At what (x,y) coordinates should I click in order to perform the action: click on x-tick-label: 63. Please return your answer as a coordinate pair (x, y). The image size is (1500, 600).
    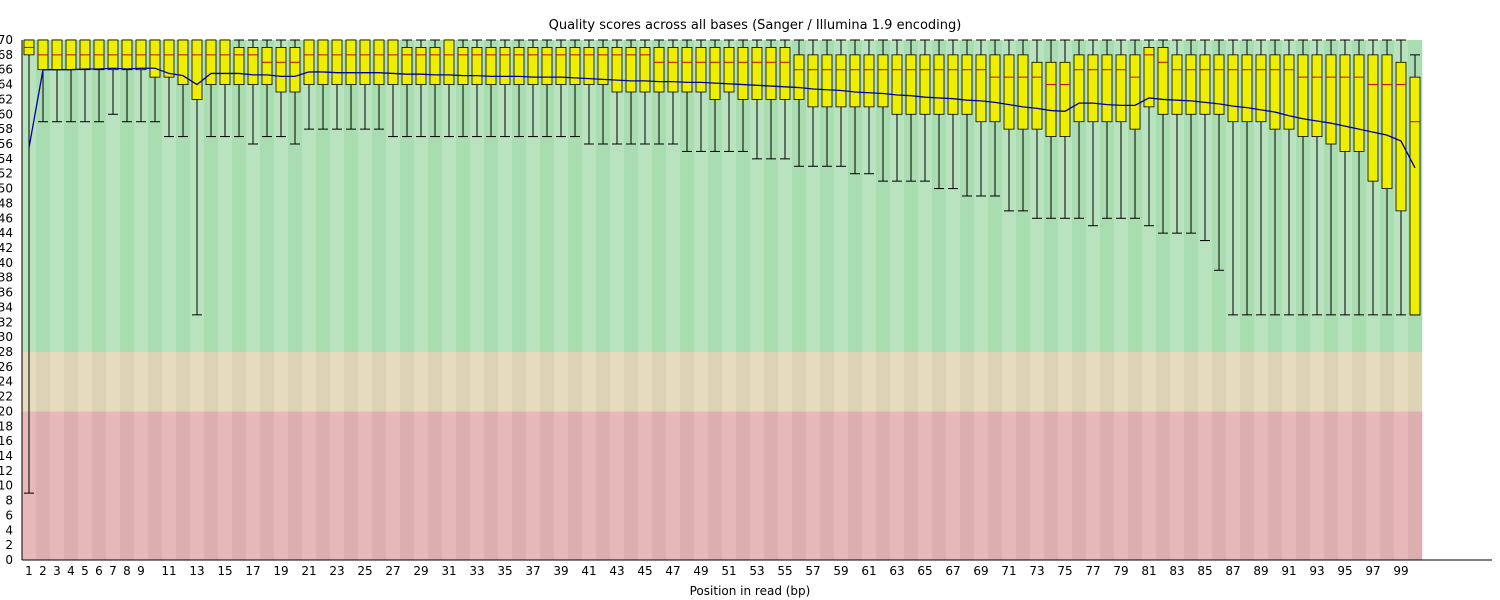
    Looking at the image, I should click on (896, 571).